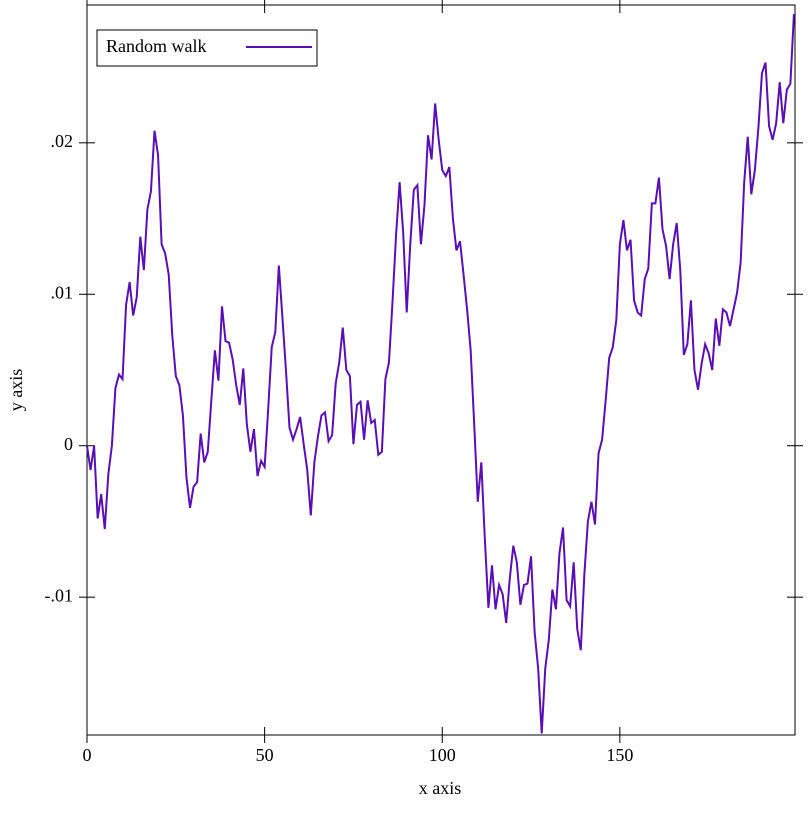 This screenshot has width=812, height=817. I want to click on legend-box, so click(207, 48).